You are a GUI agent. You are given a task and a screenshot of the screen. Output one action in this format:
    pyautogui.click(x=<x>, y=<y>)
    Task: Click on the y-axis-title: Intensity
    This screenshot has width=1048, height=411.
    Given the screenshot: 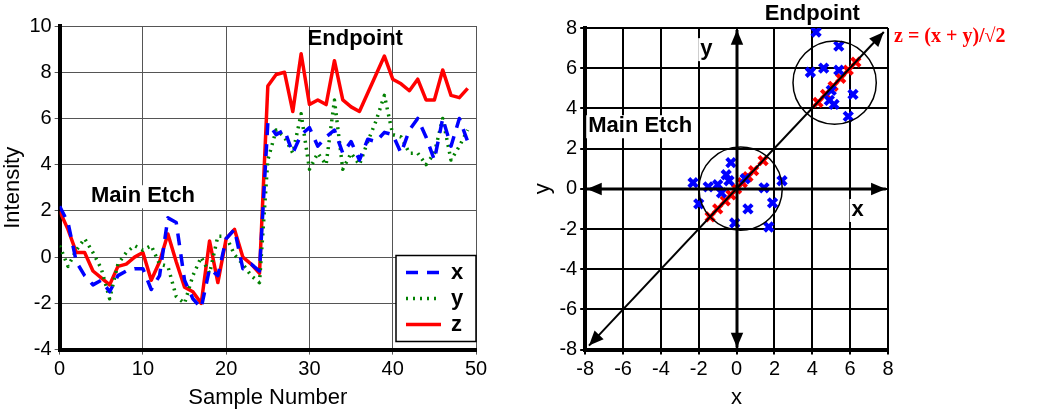 What is the action you would take?
    pyautogui.click(x=12, y=187)
    